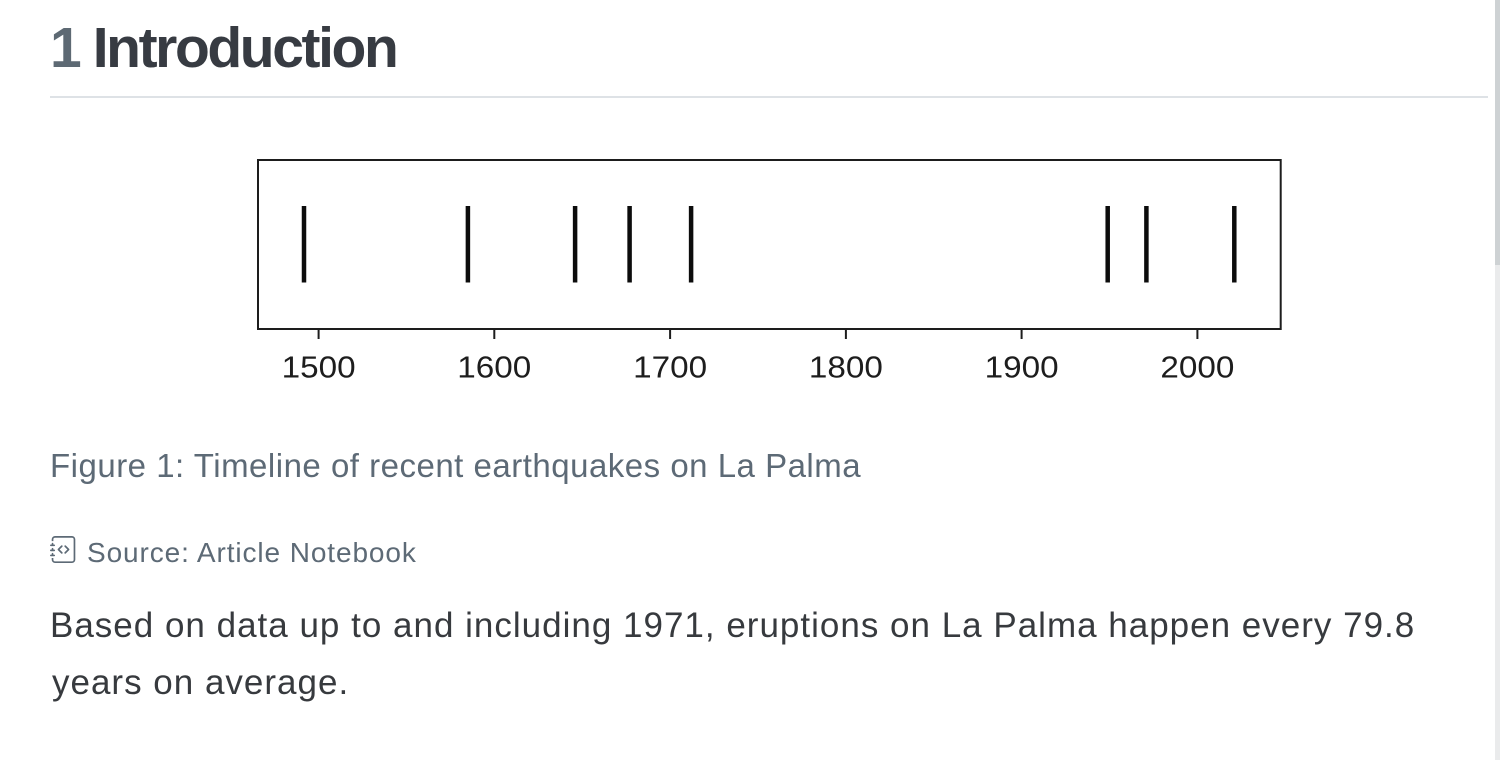 This screenshot has height=760, width=1500. What do you see at coordinates (670, 367) in the screenshot?
I see `svg-text: 1700` at bounding box center [670, 367].